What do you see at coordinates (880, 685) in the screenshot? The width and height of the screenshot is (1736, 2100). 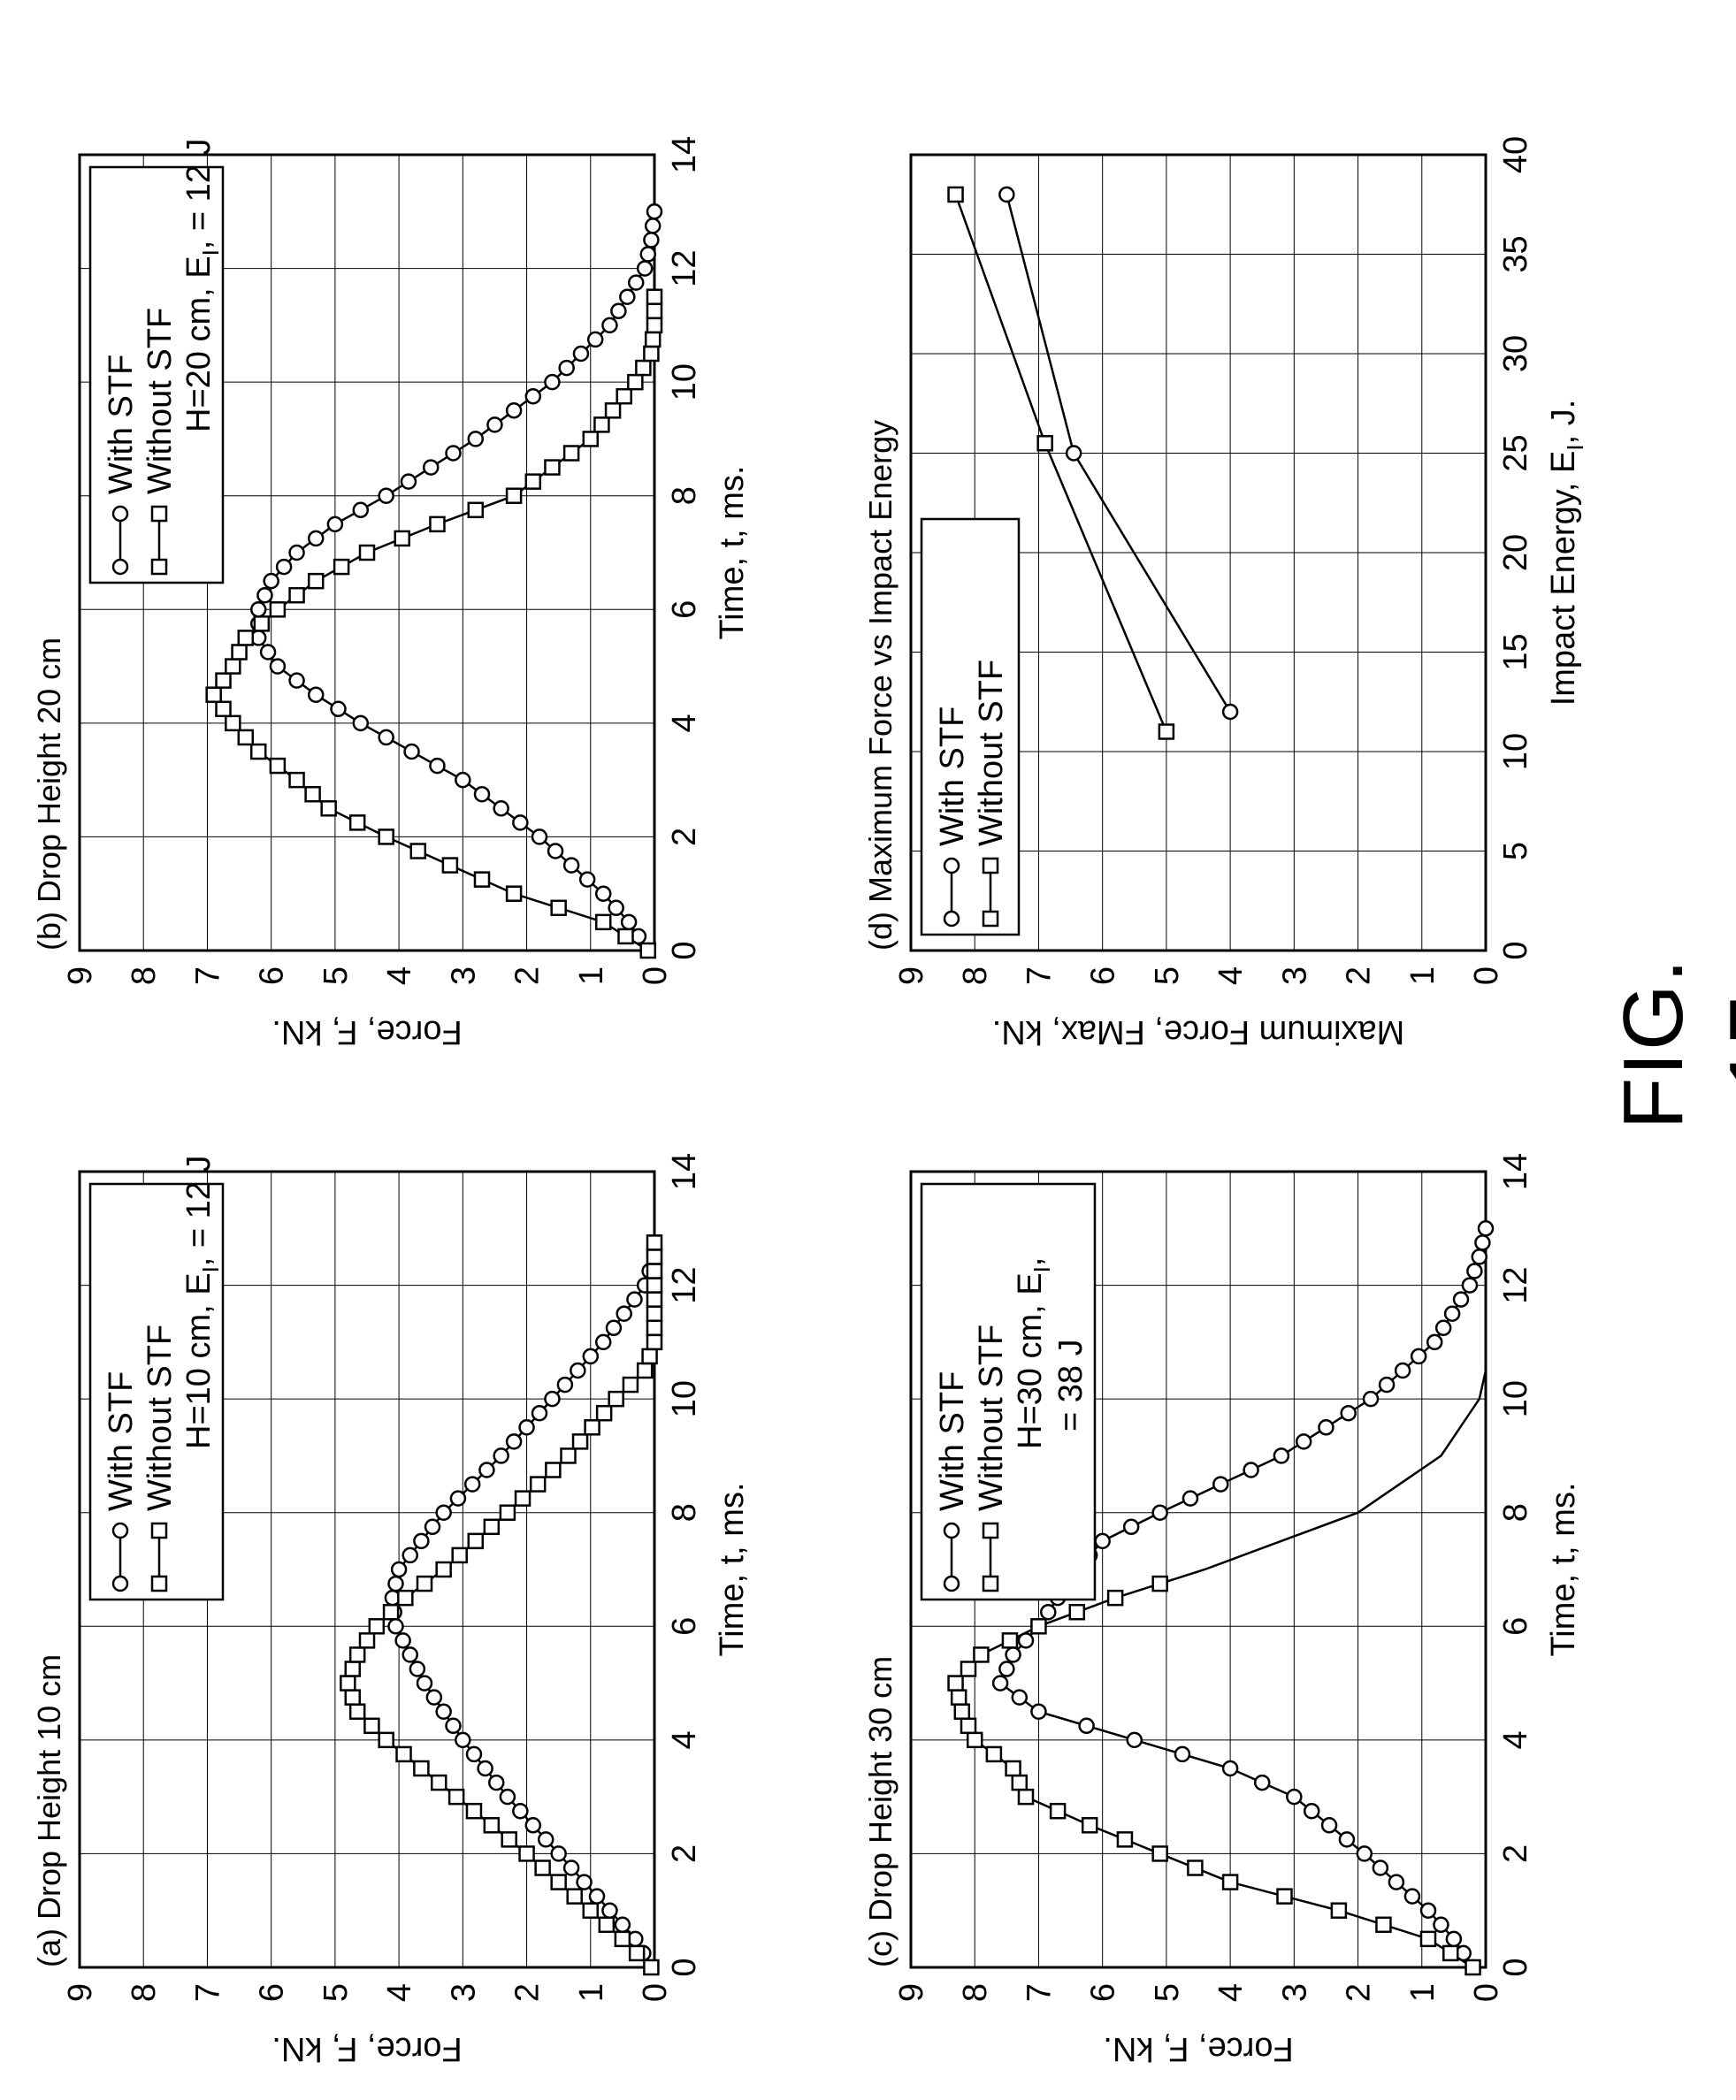 I see `chart-title: (d) Maximum Force vs Impact Energy` at bounding box center [880, 685].